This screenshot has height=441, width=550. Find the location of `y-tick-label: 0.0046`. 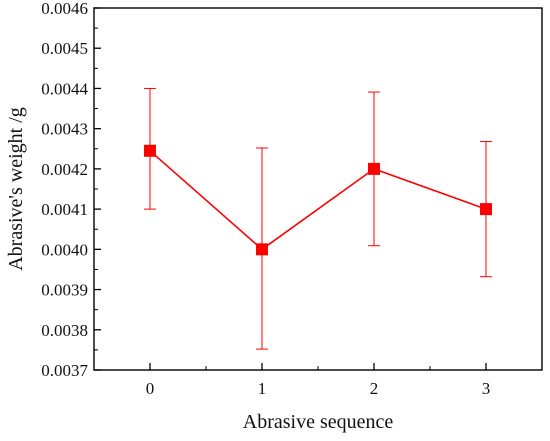

y-tick-label: 0.0046 is located at coordinates (64, 9).